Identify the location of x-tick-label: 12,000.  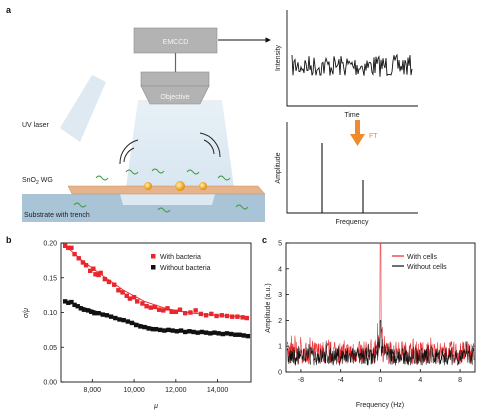
(176, 390).